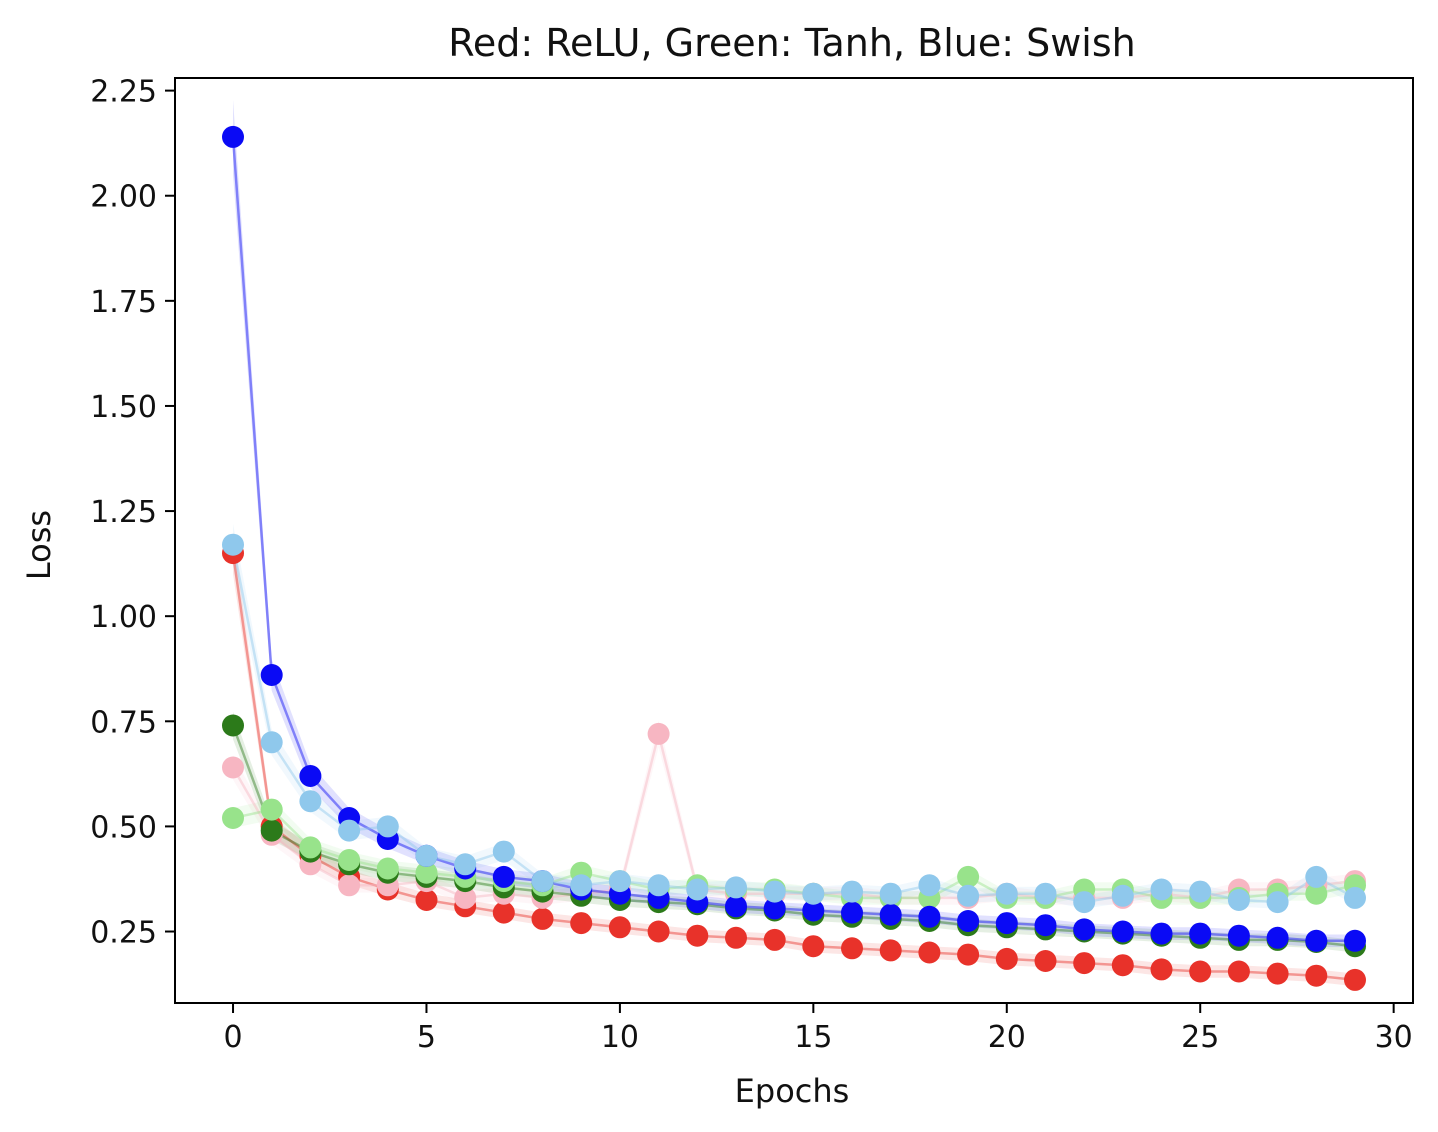 The image size is (1438, 1132). I want to click on y-tick-label-4: 1.25, so click(123, 512).